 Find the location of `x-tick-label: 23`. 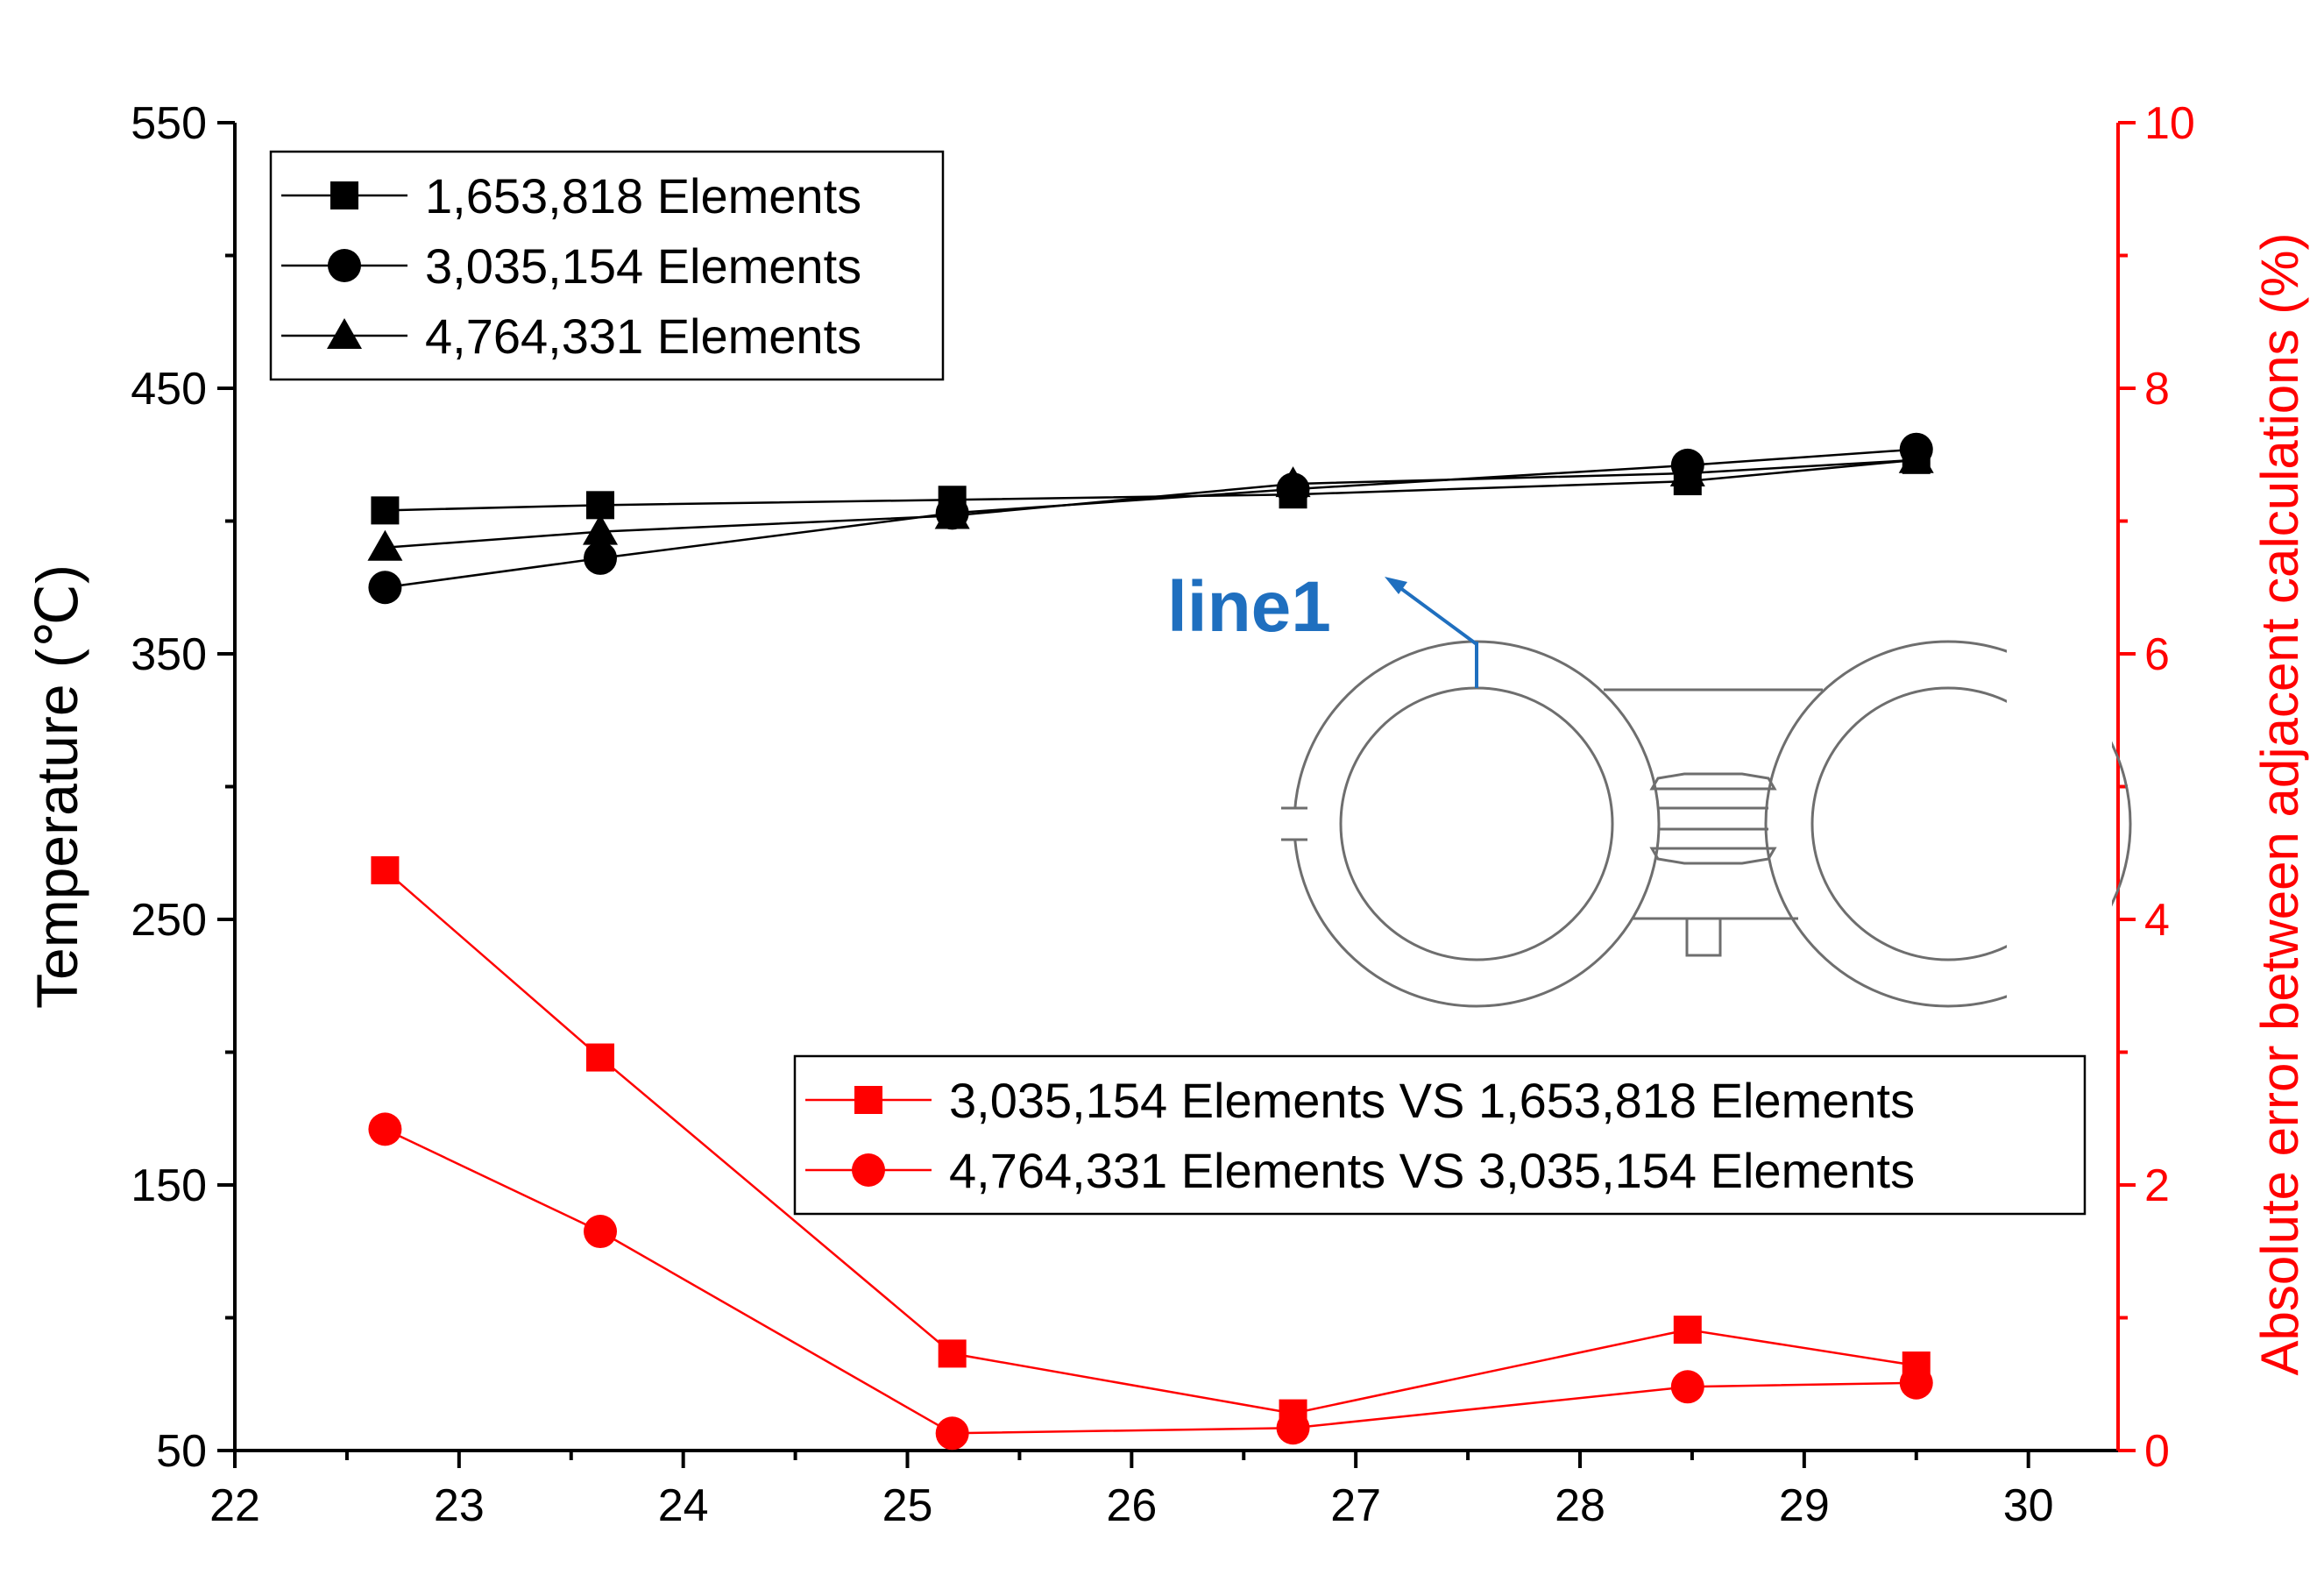

x-tick-label: 23 is located at coordinates (460, 1505).